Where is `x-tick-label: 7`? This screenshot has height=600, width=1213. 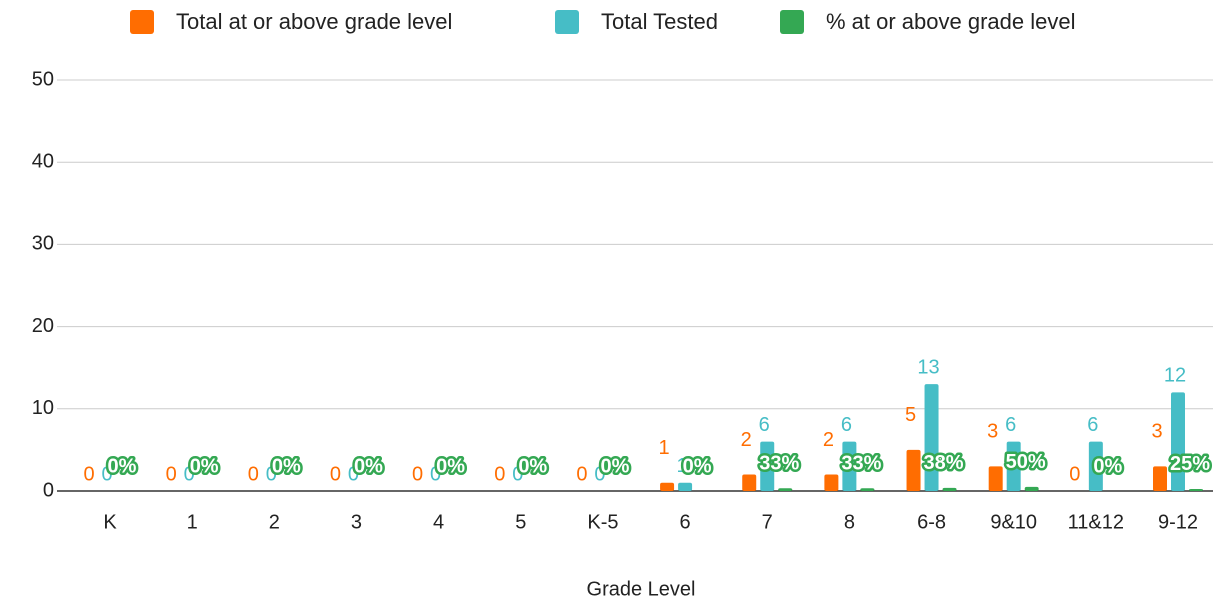
x-tick-label: 7 is located at coordinates (767, 522).